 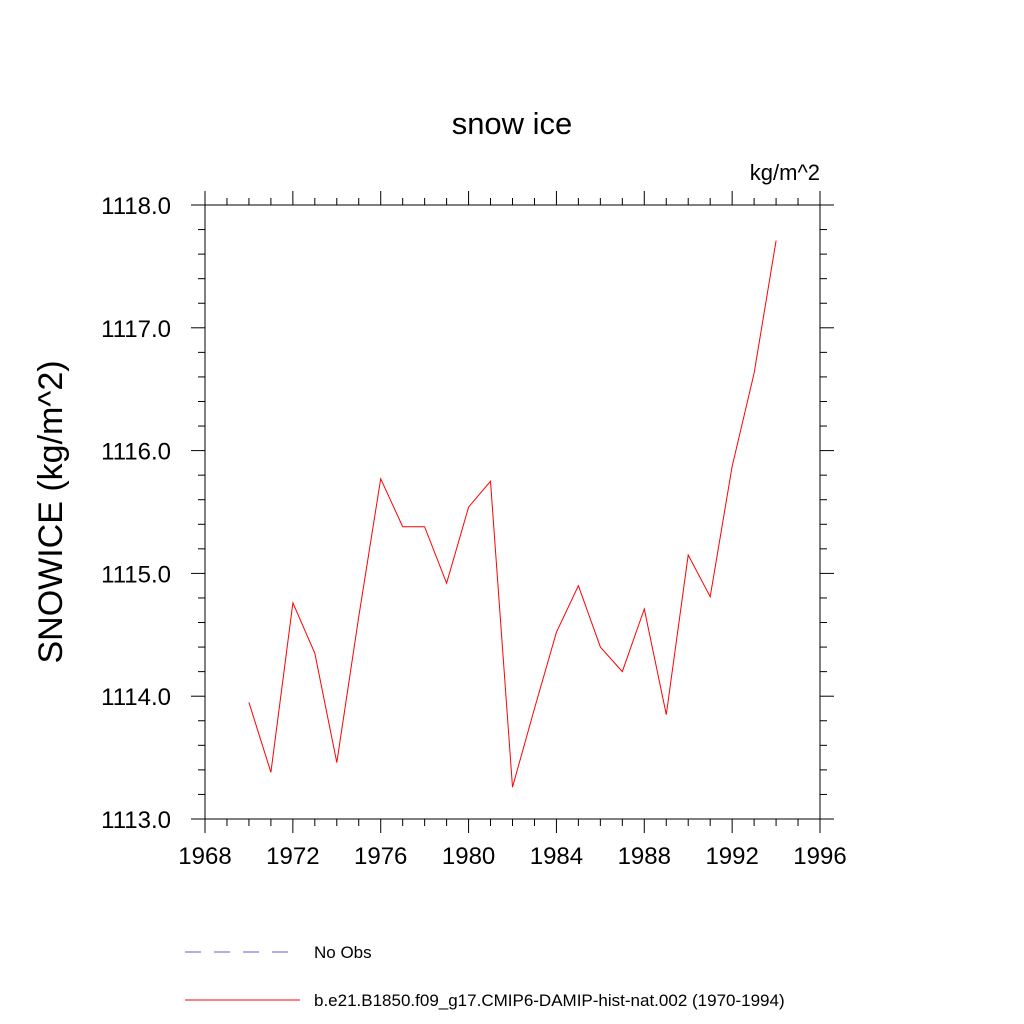 What do you see at coordinates (204, 856) in the screenshot?
I see `x-tick-label: 1968` at bounding box center [204, 856].